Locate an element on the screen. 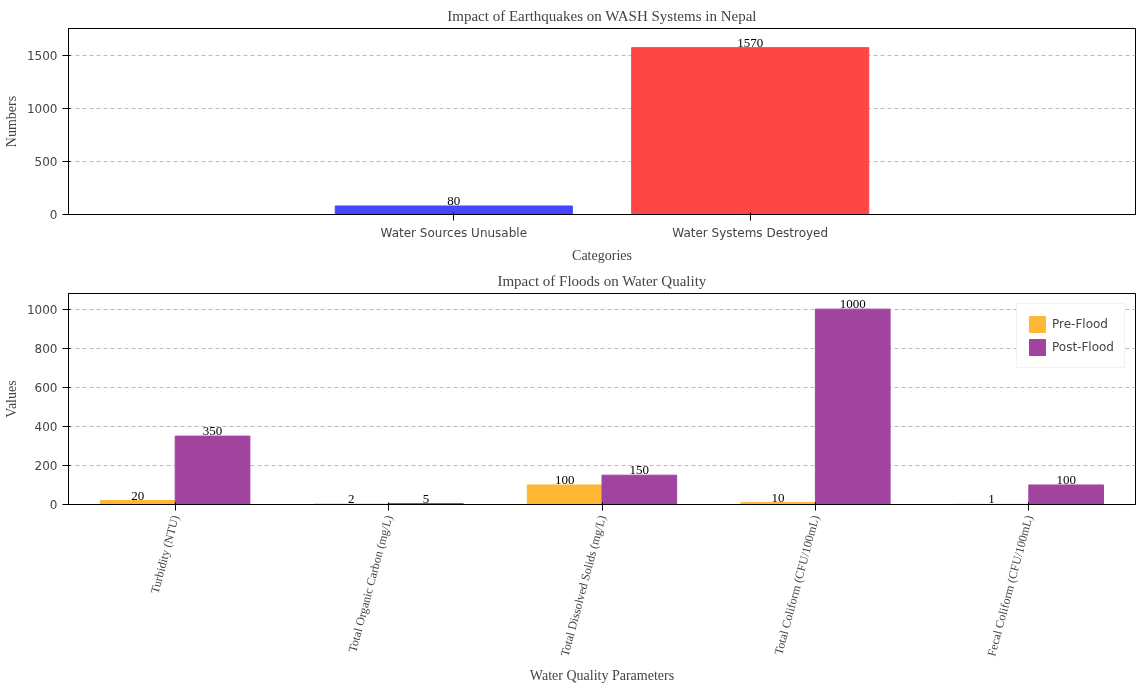 This screenshot has width=1146, height=688. legend-label: Pre-Flood is located at coordinates (1080, 324).